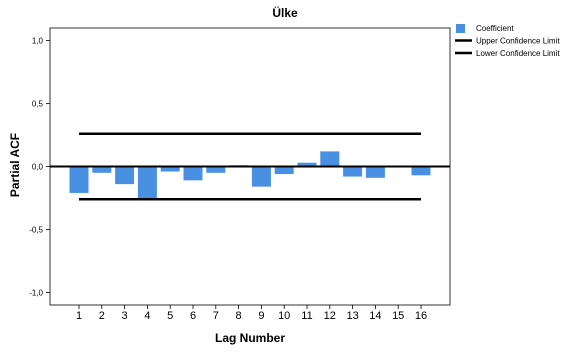  What do you see at coordinates (102, 316) in the screenshot?
I see `x-tick-label: 2` at bounding box center [102, 316].